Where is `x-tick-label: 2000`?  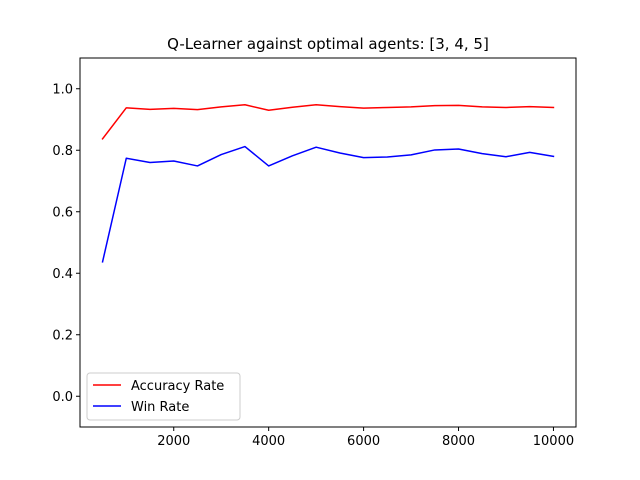 x-tick-label: 2000 is located at coordinates (173, 441).